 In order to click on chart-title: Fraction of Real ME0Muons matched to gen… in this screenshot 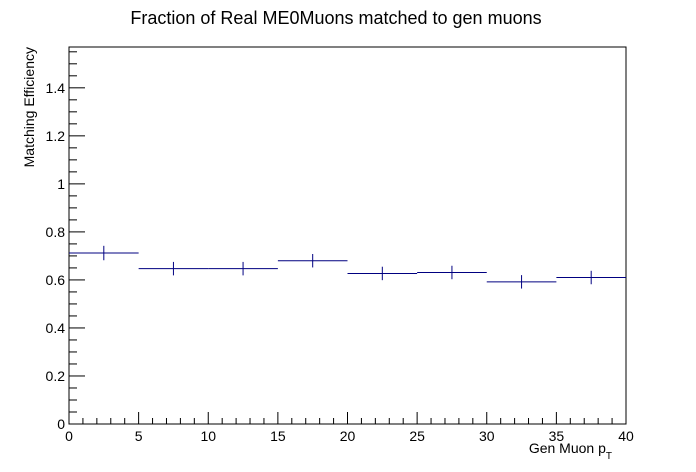, I will do `click(335, 18)`.